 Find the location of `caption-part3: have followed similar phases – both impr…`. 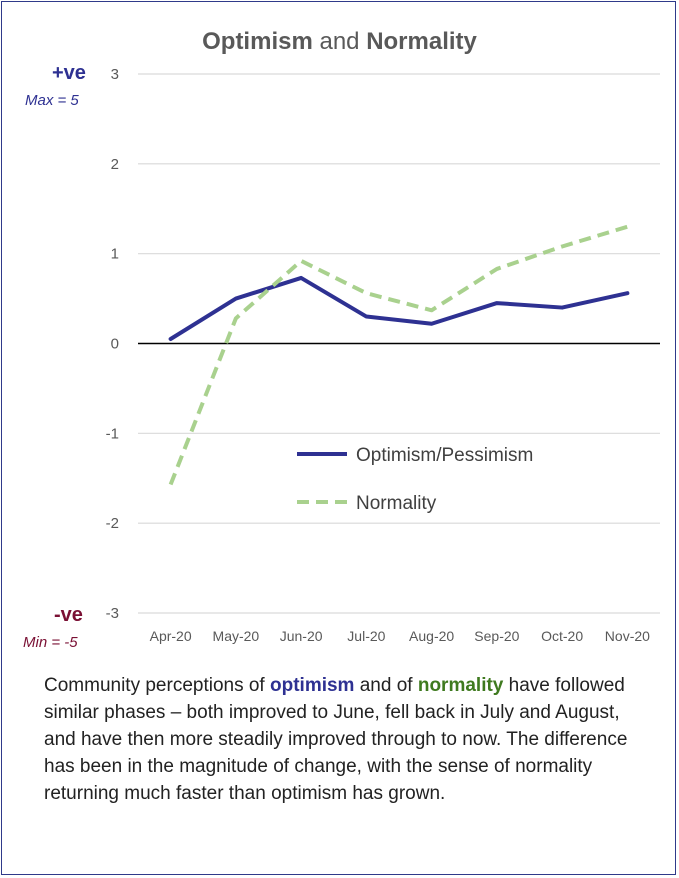

caption-part3: have followed similar phases – both impr… is located at coordinates (336, 739).